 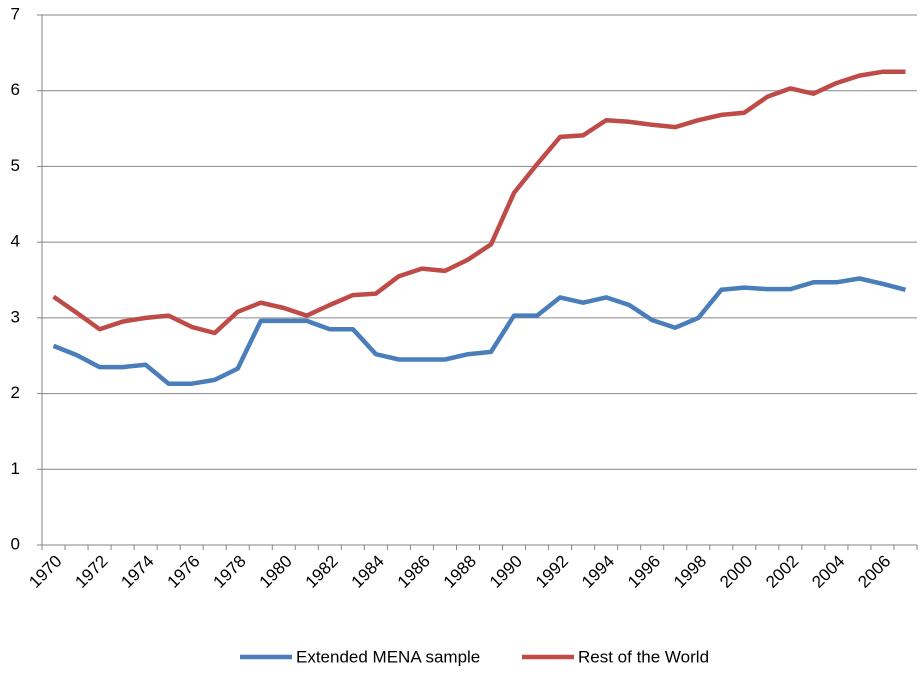 What do you see at coordinates (368, 572) in the screenshot?
I see `x-tick-label: 1984` at bounding box center [368, 572].